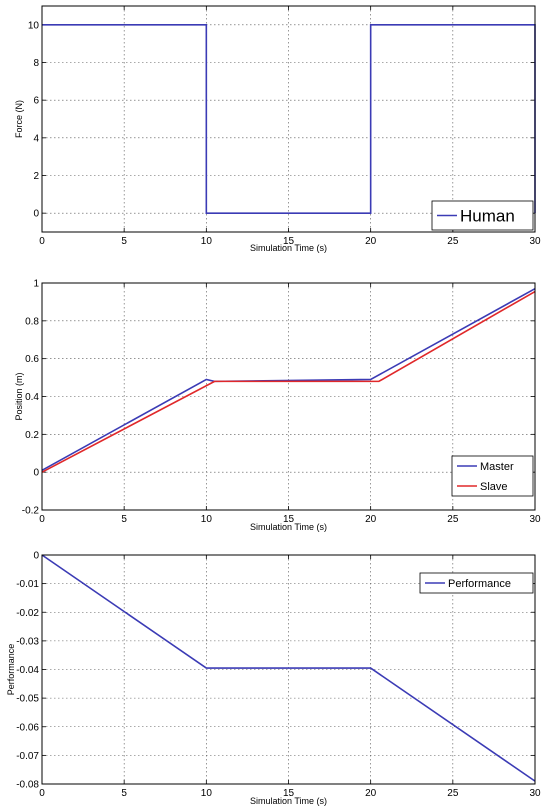 The image size is (553, 808). I want to click on y-tick-label: -0.02, so click(27, 613).